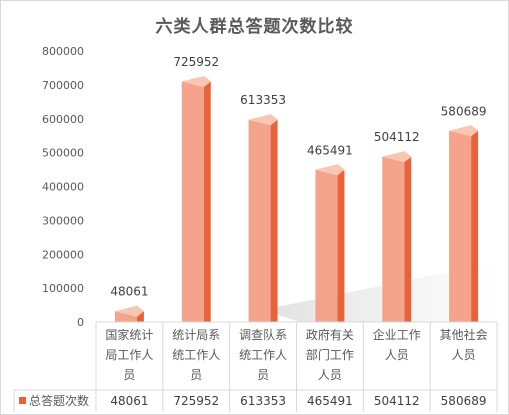  I want to click on y-tick-label: 700000, so click(63, 85).